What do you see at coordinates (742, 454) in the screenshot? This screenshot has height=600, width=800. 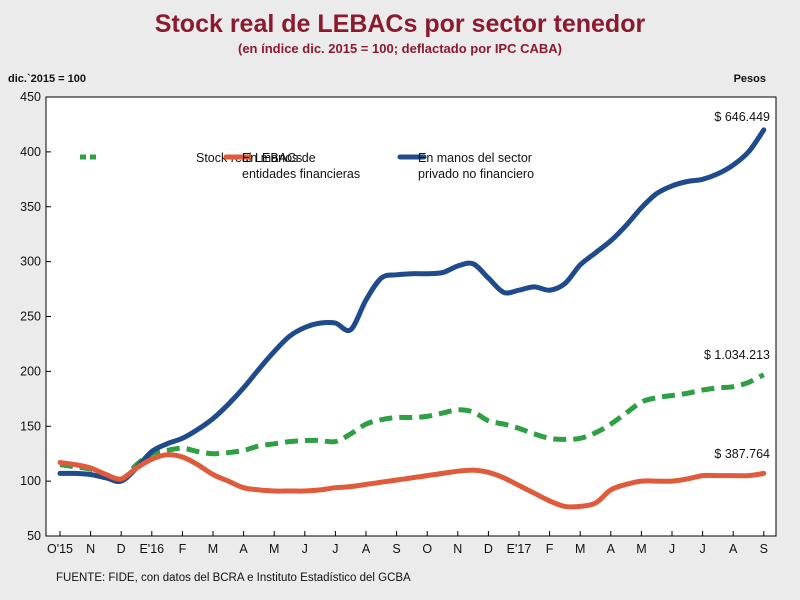 I see `end-label-entidades-financieras: $ 387.764` at bounding box center [742, 454].